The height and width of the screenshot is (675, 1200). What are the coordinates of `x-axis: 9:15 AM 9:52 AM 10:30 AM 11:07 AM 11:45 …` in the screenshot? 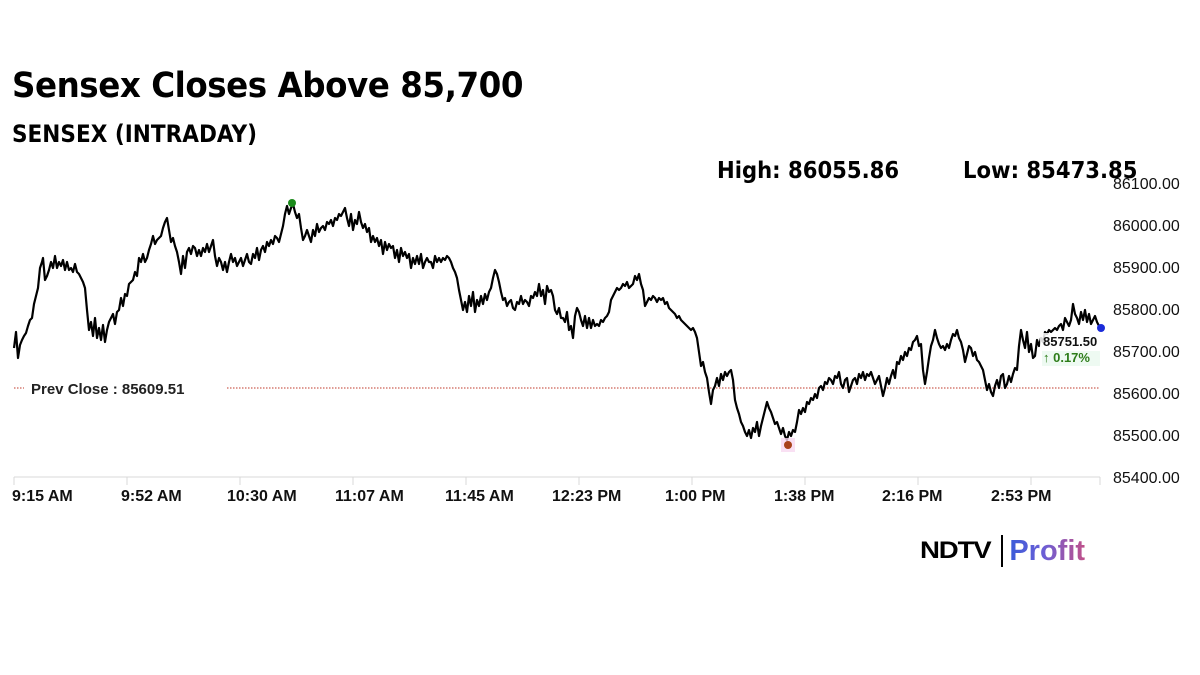 It's located at (556, 490).